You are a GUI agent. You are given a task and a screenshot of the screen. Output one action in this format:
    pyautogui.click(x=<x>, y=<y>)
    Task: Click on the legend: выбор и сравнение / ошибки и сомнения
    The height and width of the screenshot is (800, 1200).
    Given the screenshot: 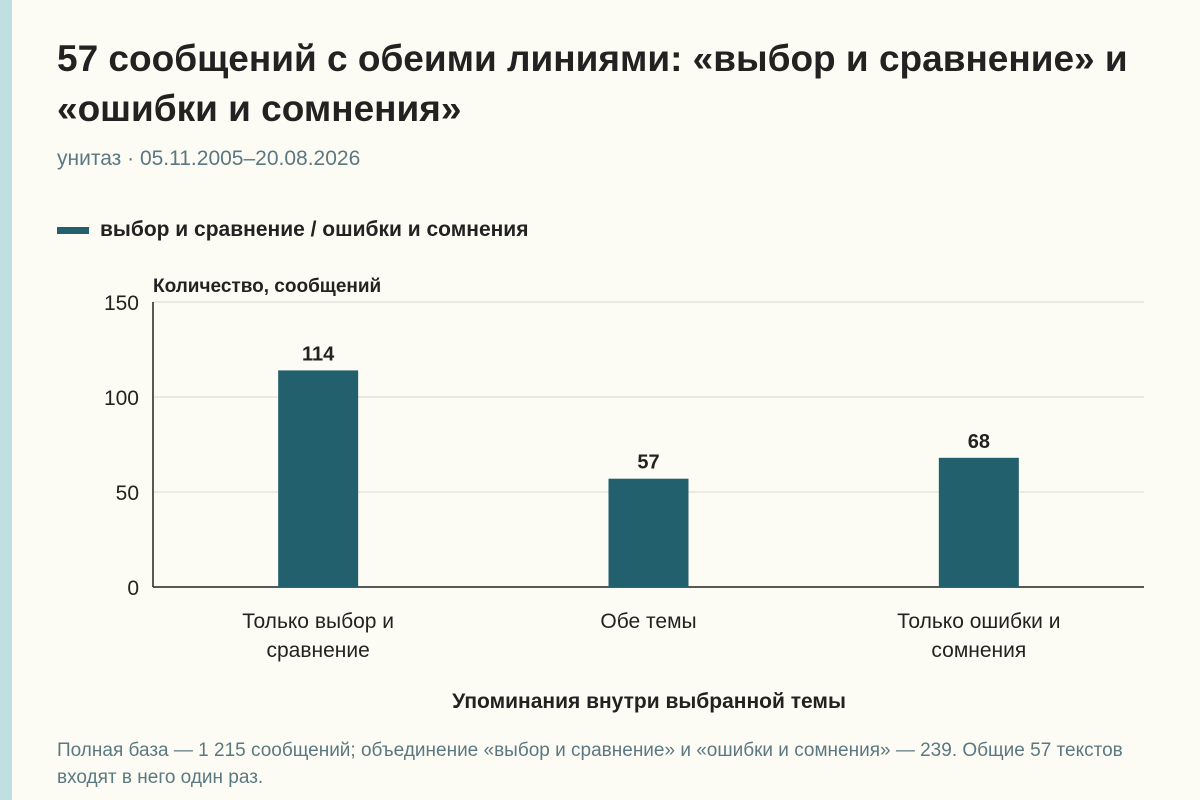 What is the action you would take?
    pyautogui.click(x=292, y=230)
    